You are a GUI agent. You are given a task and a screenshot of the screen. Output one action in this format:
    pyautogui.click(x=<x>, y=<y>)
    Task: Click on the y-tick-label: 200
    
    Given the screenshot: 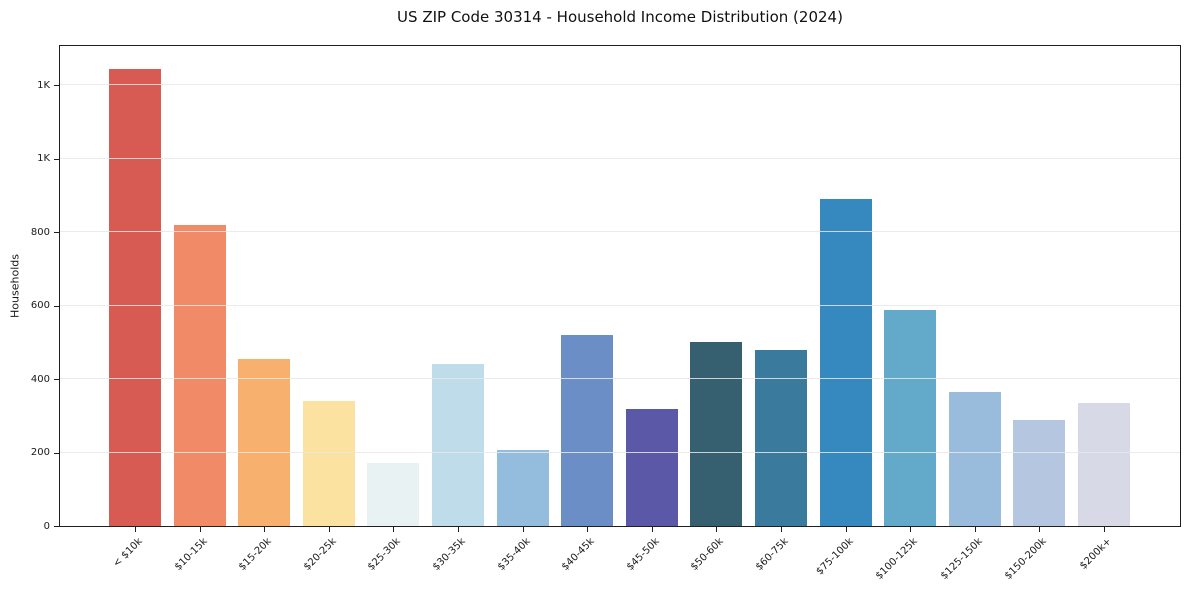 What is the action you would take?
    pyautogui.click(x=40, y=453)
    